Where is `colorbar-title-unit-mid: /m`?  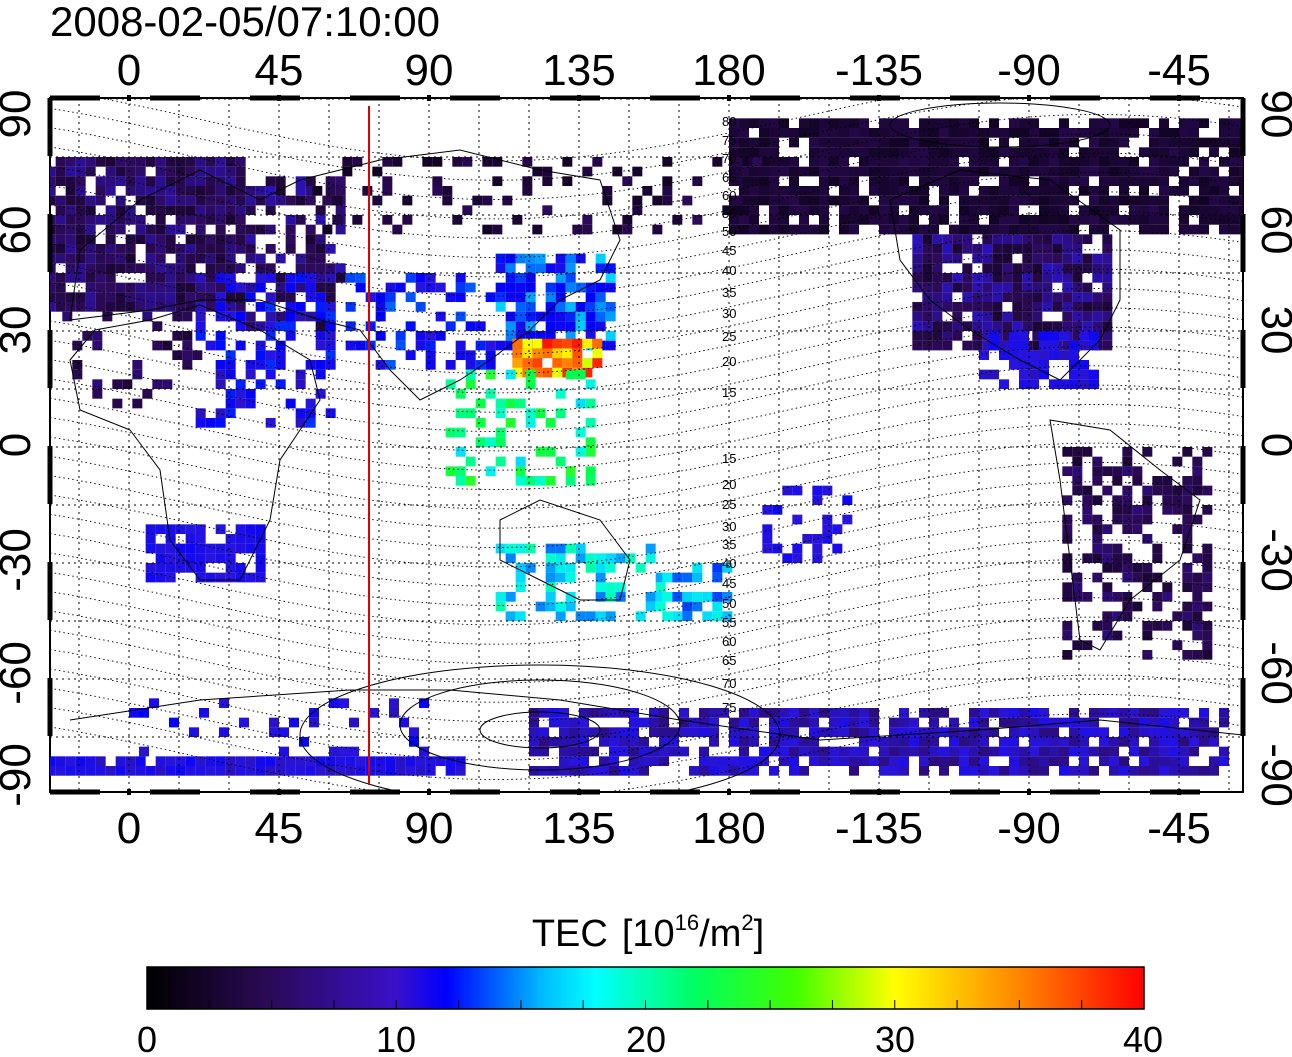 colorbar-title-unit-mid: /m is located at coordinates (720, 934).